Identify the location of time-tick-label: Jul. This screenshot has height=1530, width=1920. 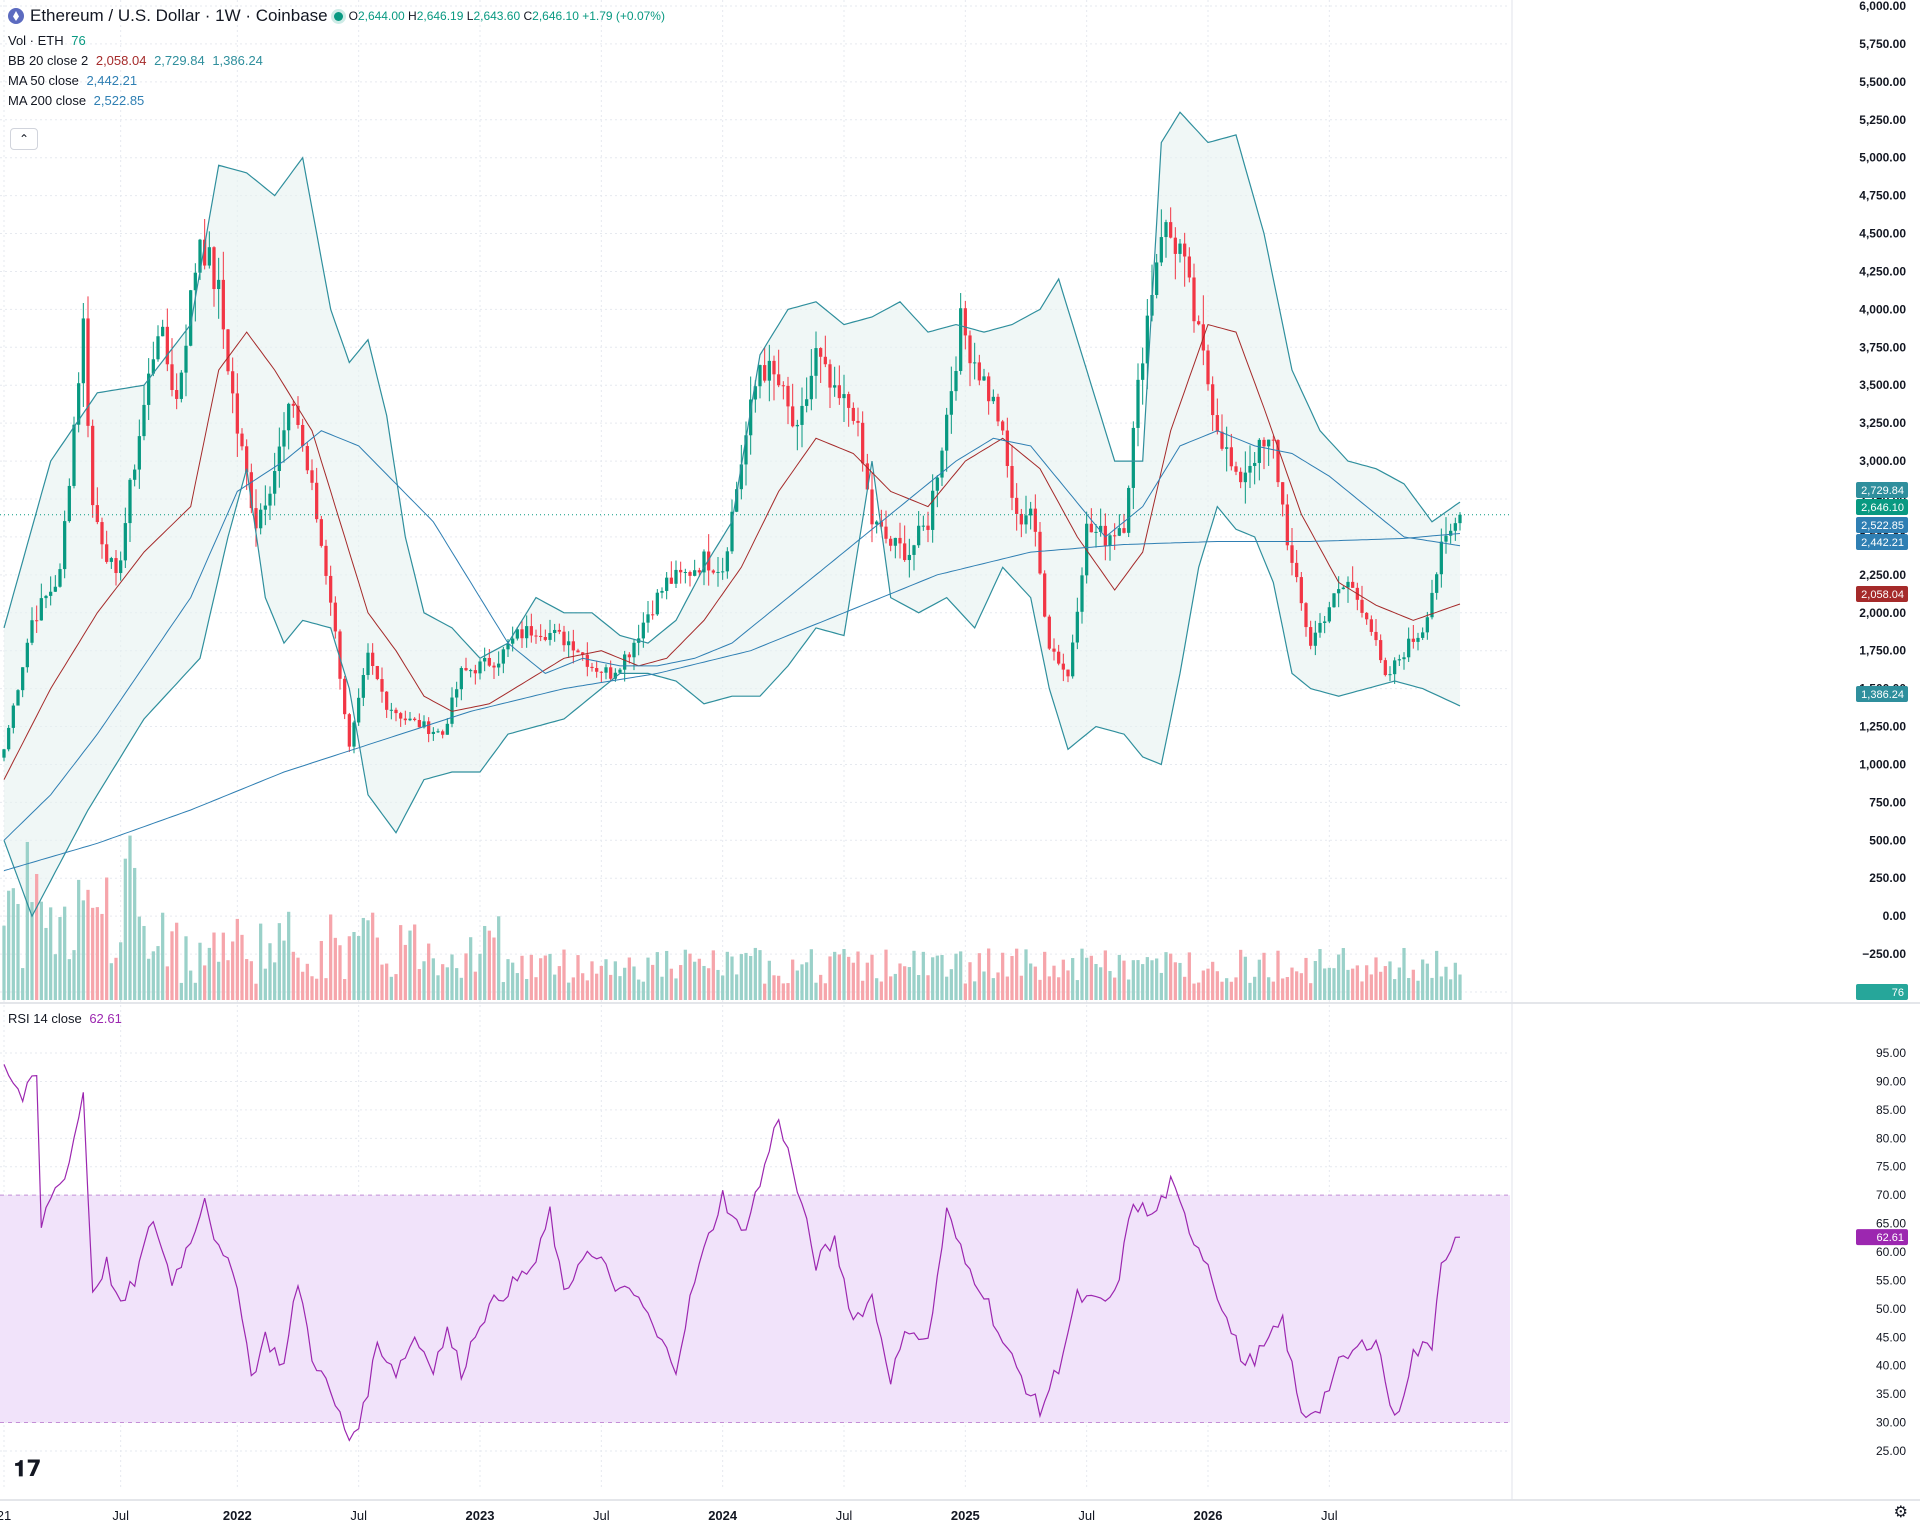
(1329, 1515).